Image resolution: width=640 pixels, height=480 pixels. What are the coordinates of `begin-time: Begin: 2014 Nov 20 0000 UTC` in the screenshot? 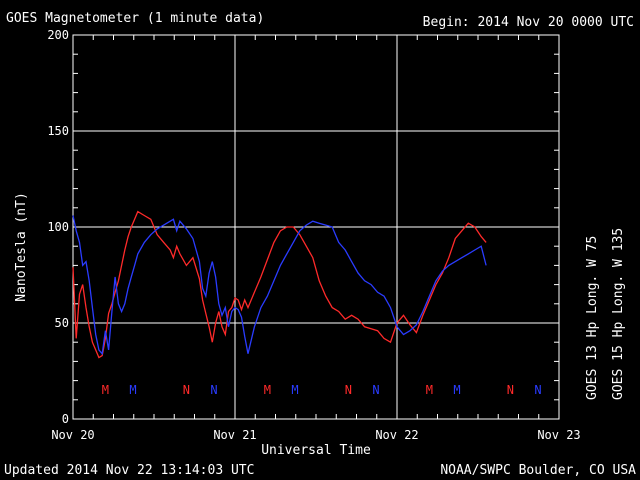 It's located at (528, 22).